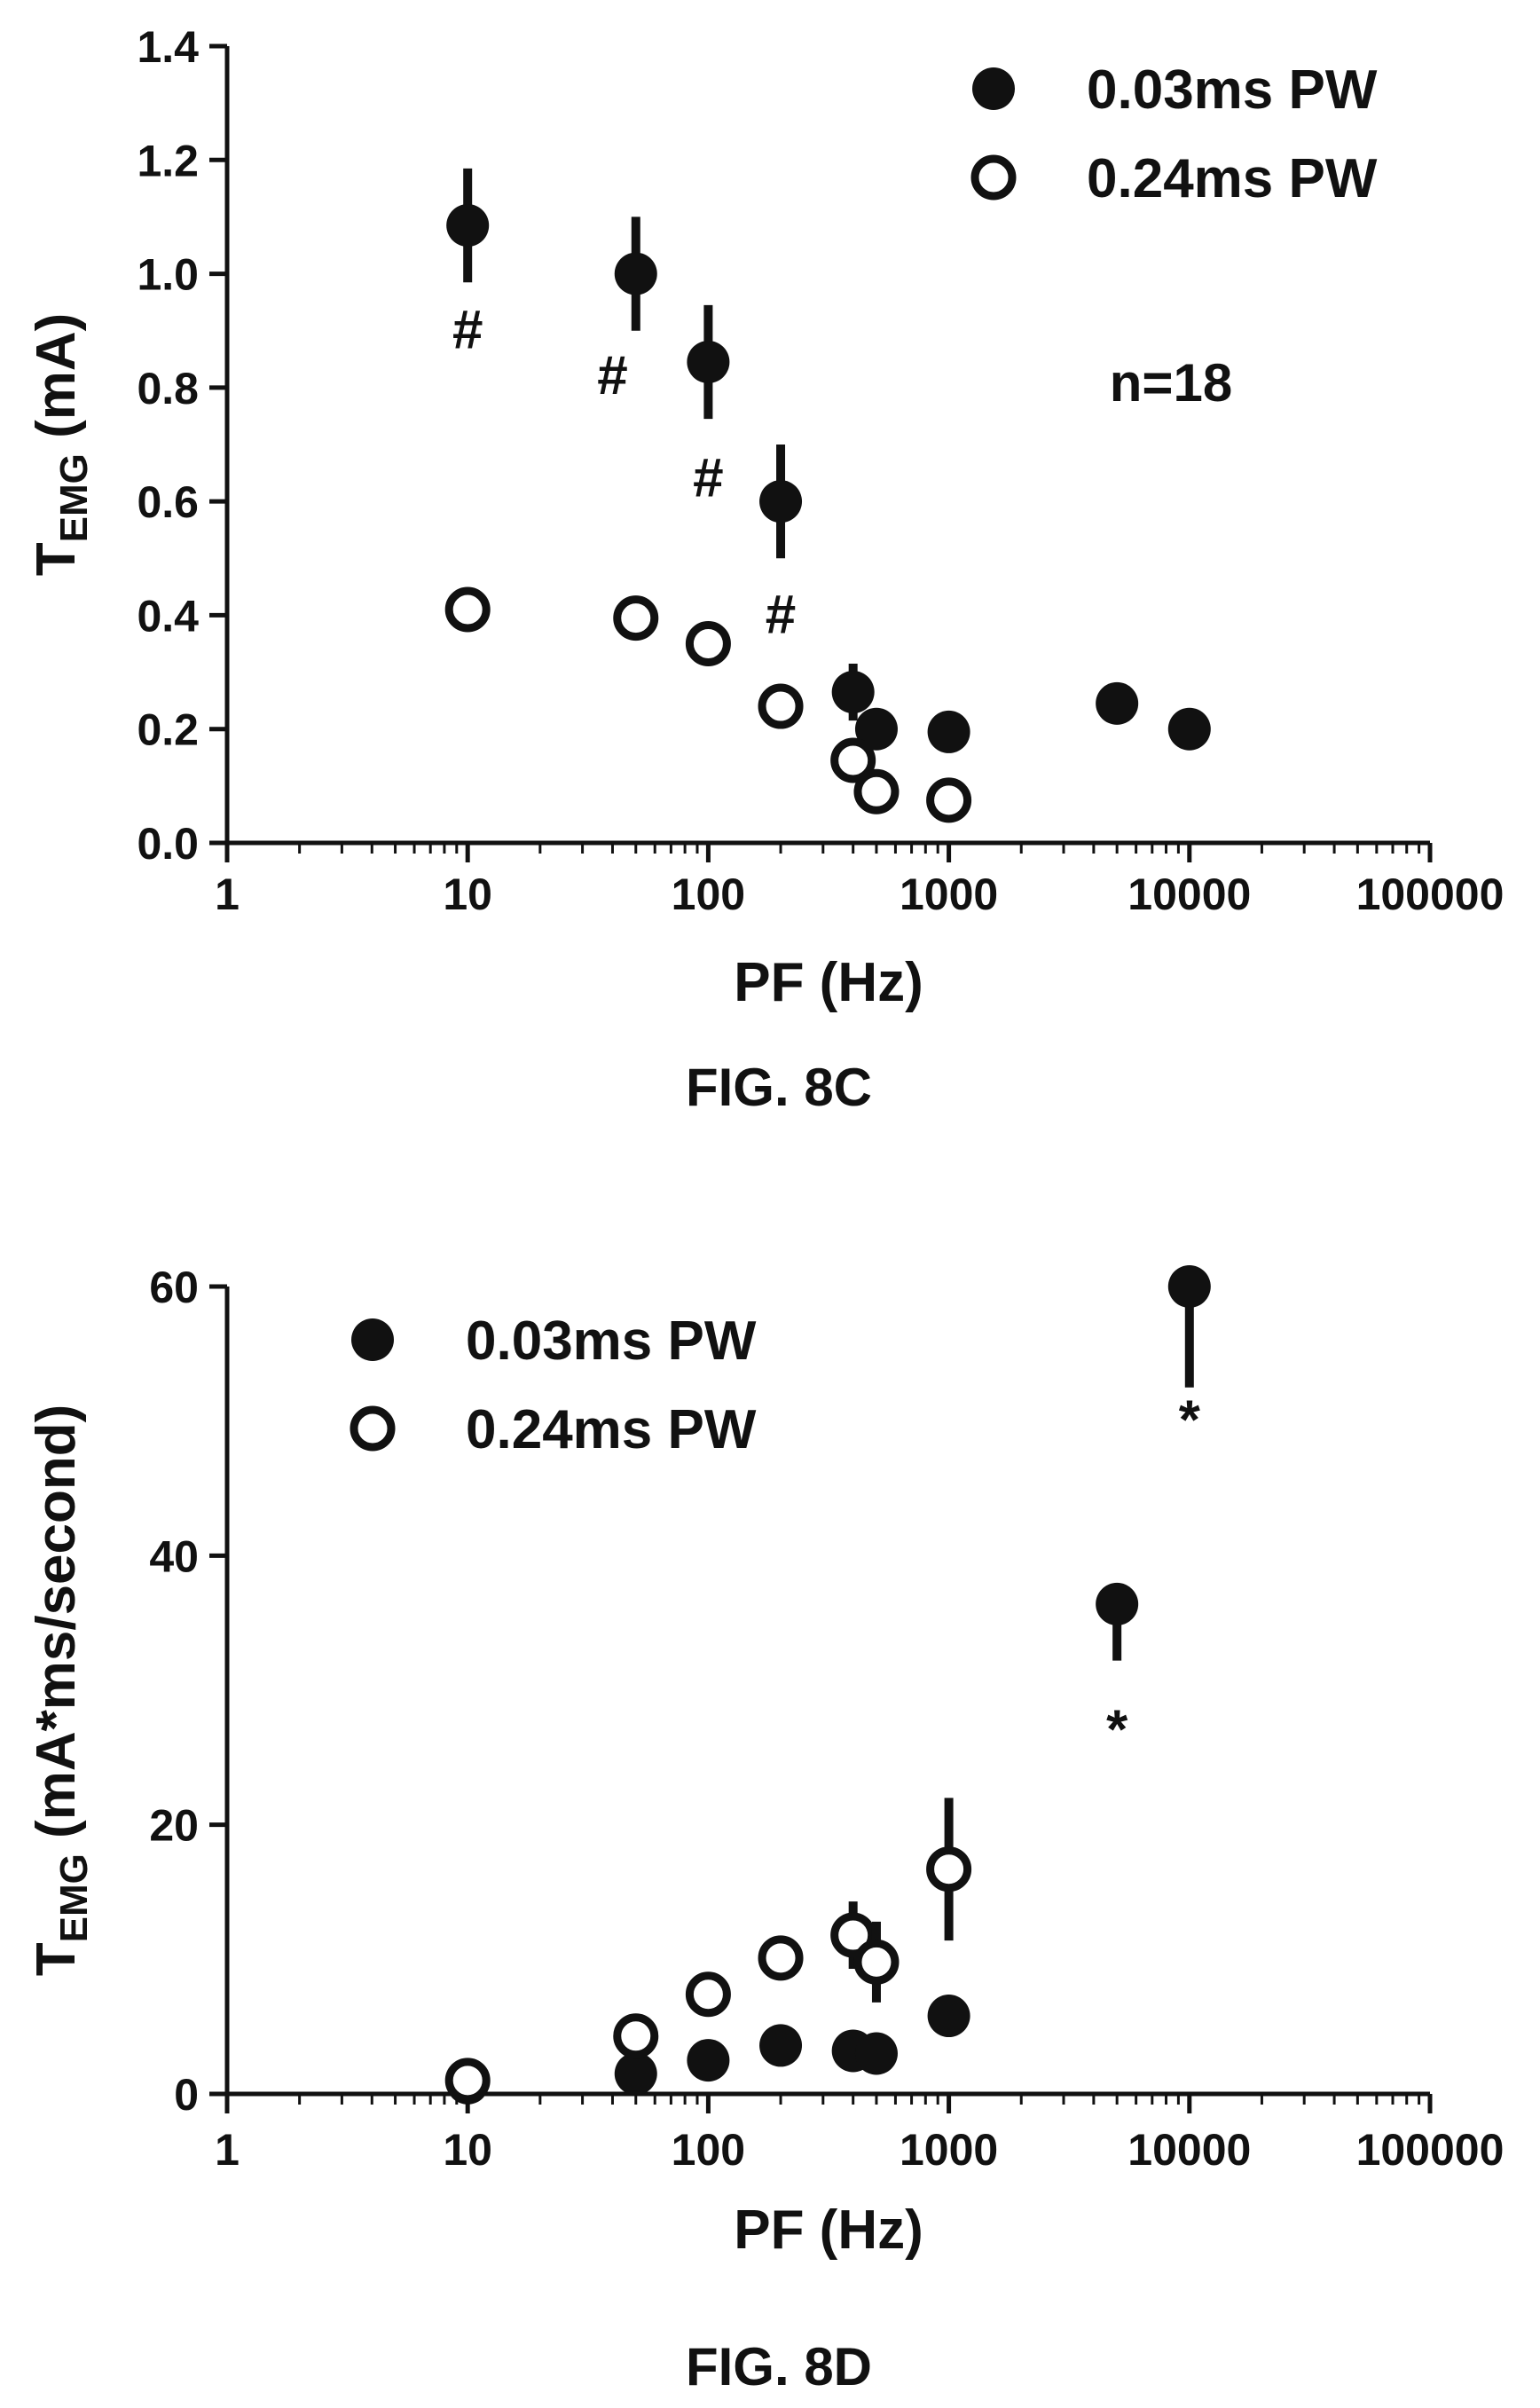  What do you see at coordinates (174, 1826) in the screenshot?
I see `y-tick-label: 20` at bounding box center [174, 1826].